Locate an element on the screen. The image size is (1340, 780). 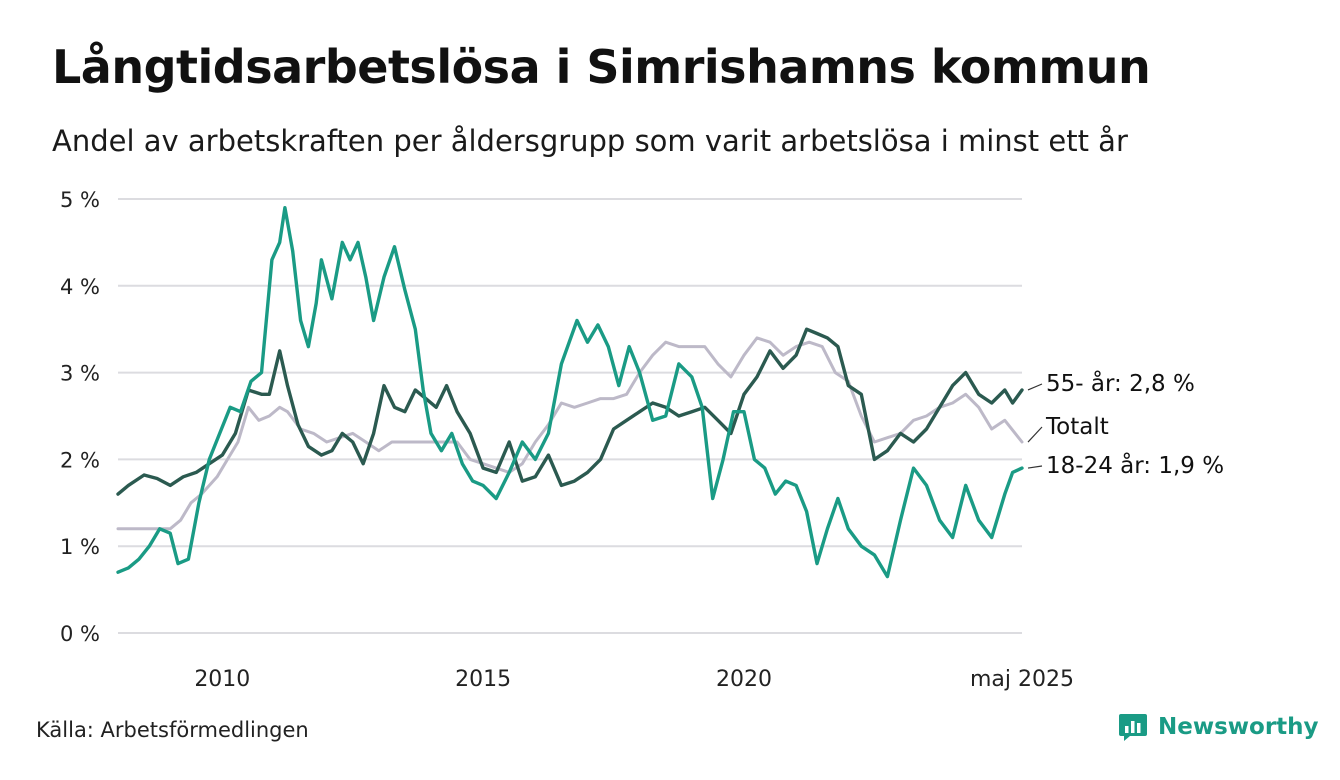
source-note: Källa: Arbetsförmedlingen is located at coordinates (172, 730).